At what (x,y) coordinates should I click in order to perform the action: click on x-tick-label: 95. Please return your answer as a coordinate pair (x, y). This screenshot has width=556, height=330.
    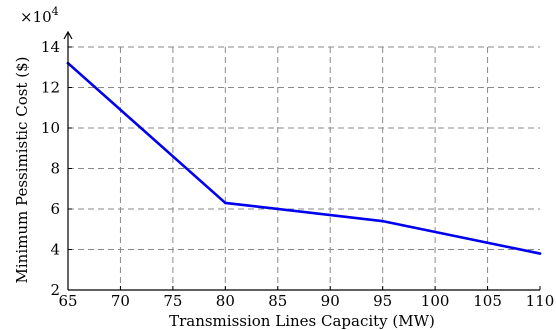
    Looking at the image, I should click on (382, 301).